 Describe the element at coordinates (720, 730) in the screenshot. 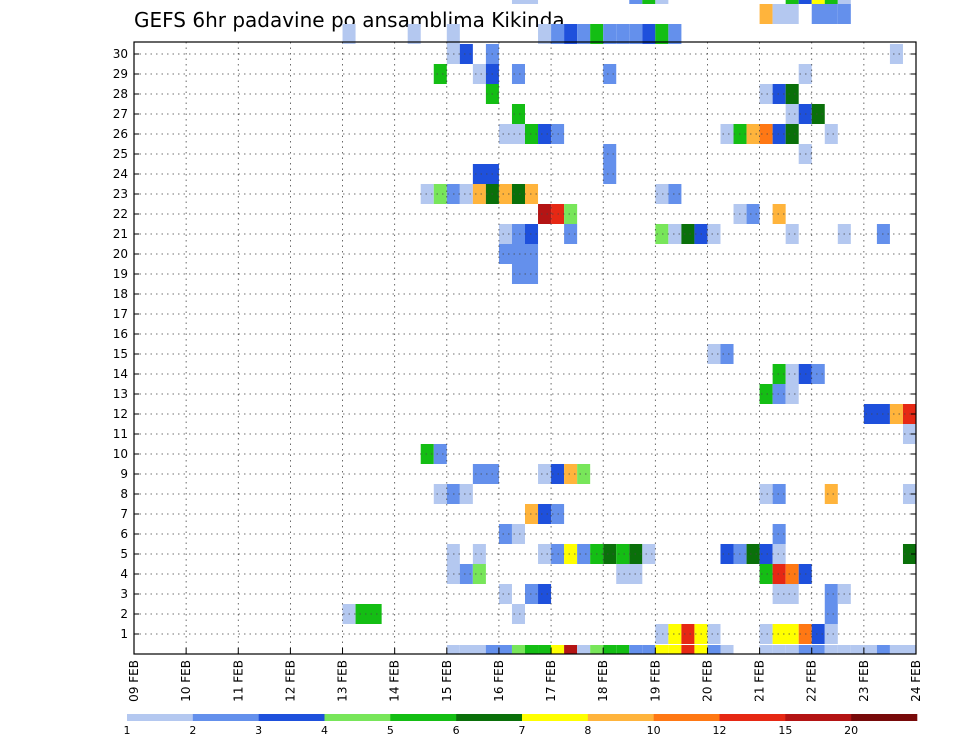

I see `colorbar-label: 12` at that location.